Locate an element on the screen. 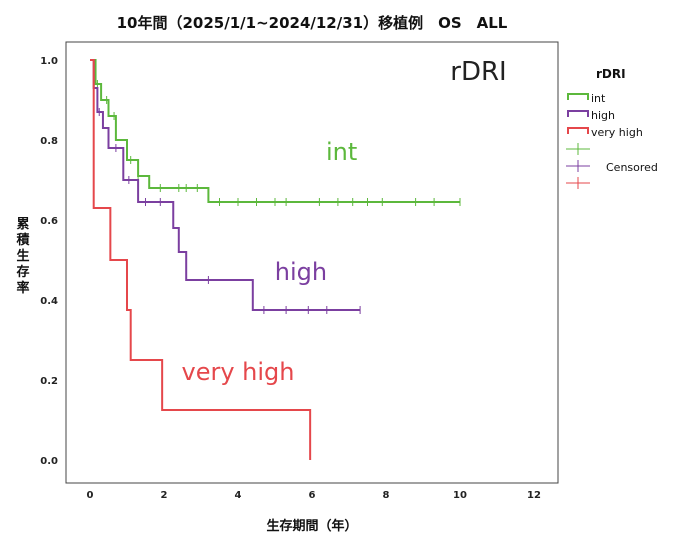 This screenshot has height=538, width=673. chart-title: 10年間（2025/1/1~2024/12/31）移植例 OS ALL is located at coordinates (312, 23).